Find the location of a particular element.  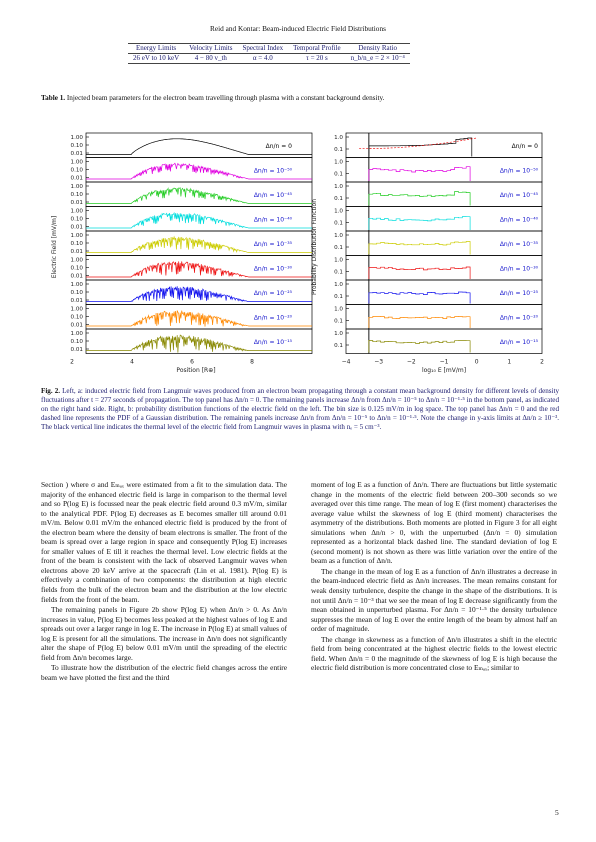

x-tick-label: 2 is located at coordinates (542, 362).